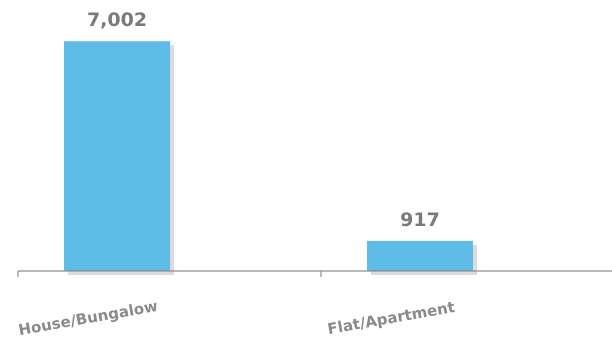 The image size is (612, 349). I want to click on data-label: 7,002, so click(117, 20).